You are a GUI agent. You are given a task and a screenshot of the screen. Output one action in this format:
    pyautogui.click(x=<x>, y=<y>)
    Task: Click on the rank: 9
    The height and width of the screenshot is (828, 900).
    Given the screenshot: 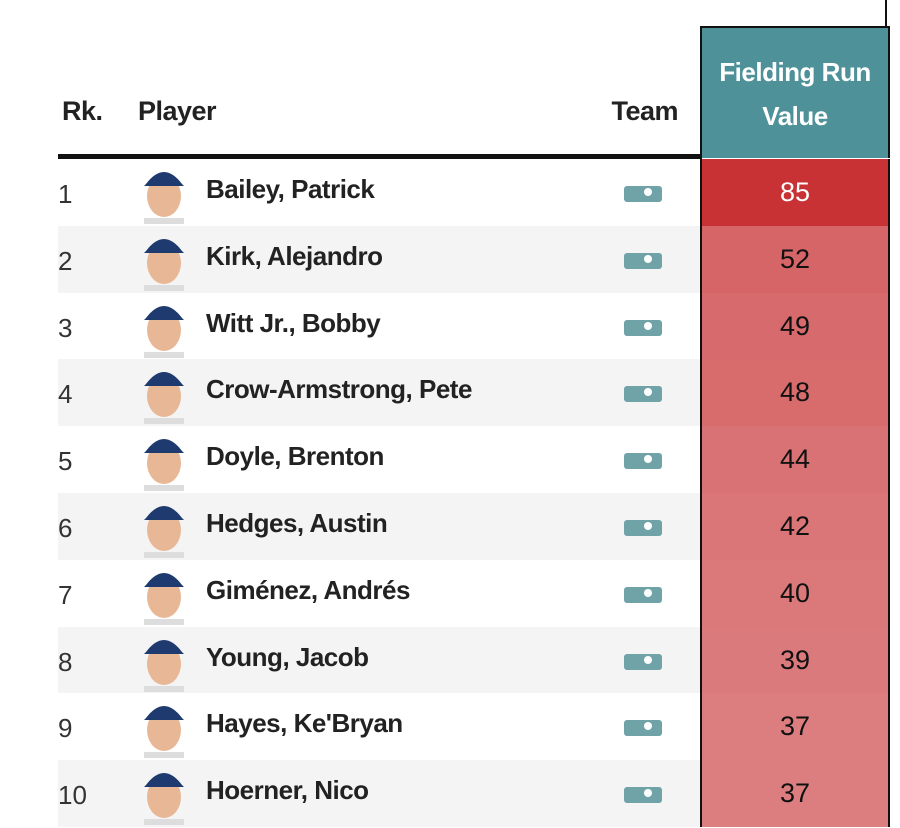 What is the action you would take?
    pyautogui.click(x=65, y=728)
    